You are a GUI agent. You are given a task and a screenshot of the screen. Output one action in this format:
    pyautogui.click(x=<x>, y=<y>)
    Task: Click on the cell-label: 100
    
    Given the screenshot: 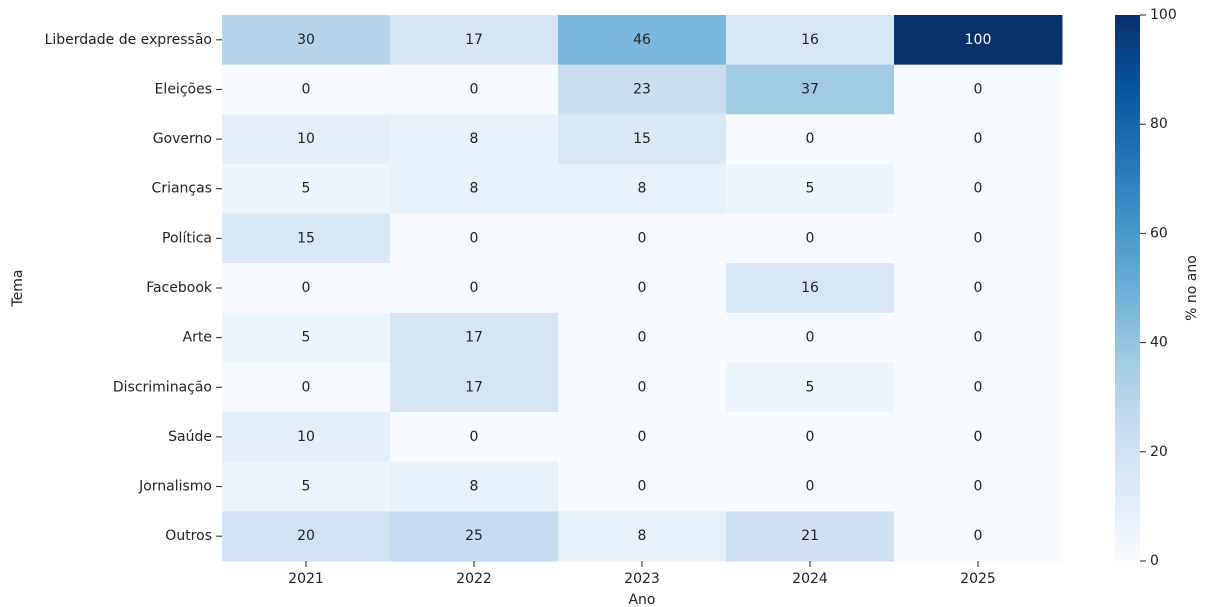 What is the action you would take?
    pyautogui.click(x=978, y=40)
    